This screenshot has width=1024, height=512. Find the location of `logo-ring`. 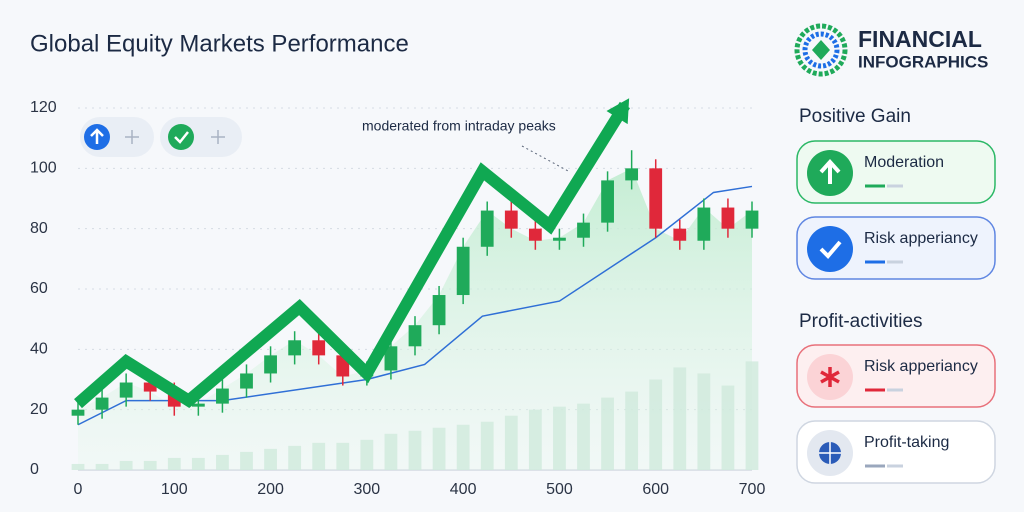

logo-ring is located at coordinates (821, 50).